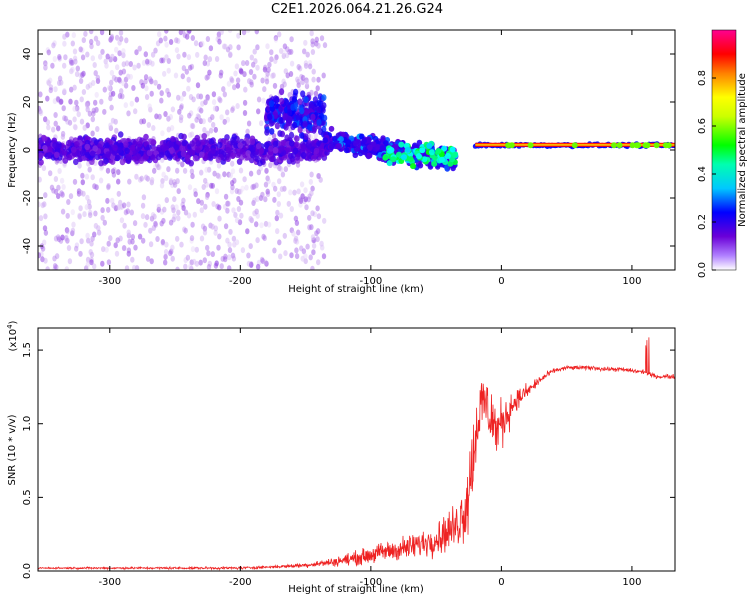 The image size is (750, 600). What do you see at coordinates (356, 589) in the screenshot?
I see `snr-x-axis-label: Height of straight line (km)` at bounding box center [356, 589].